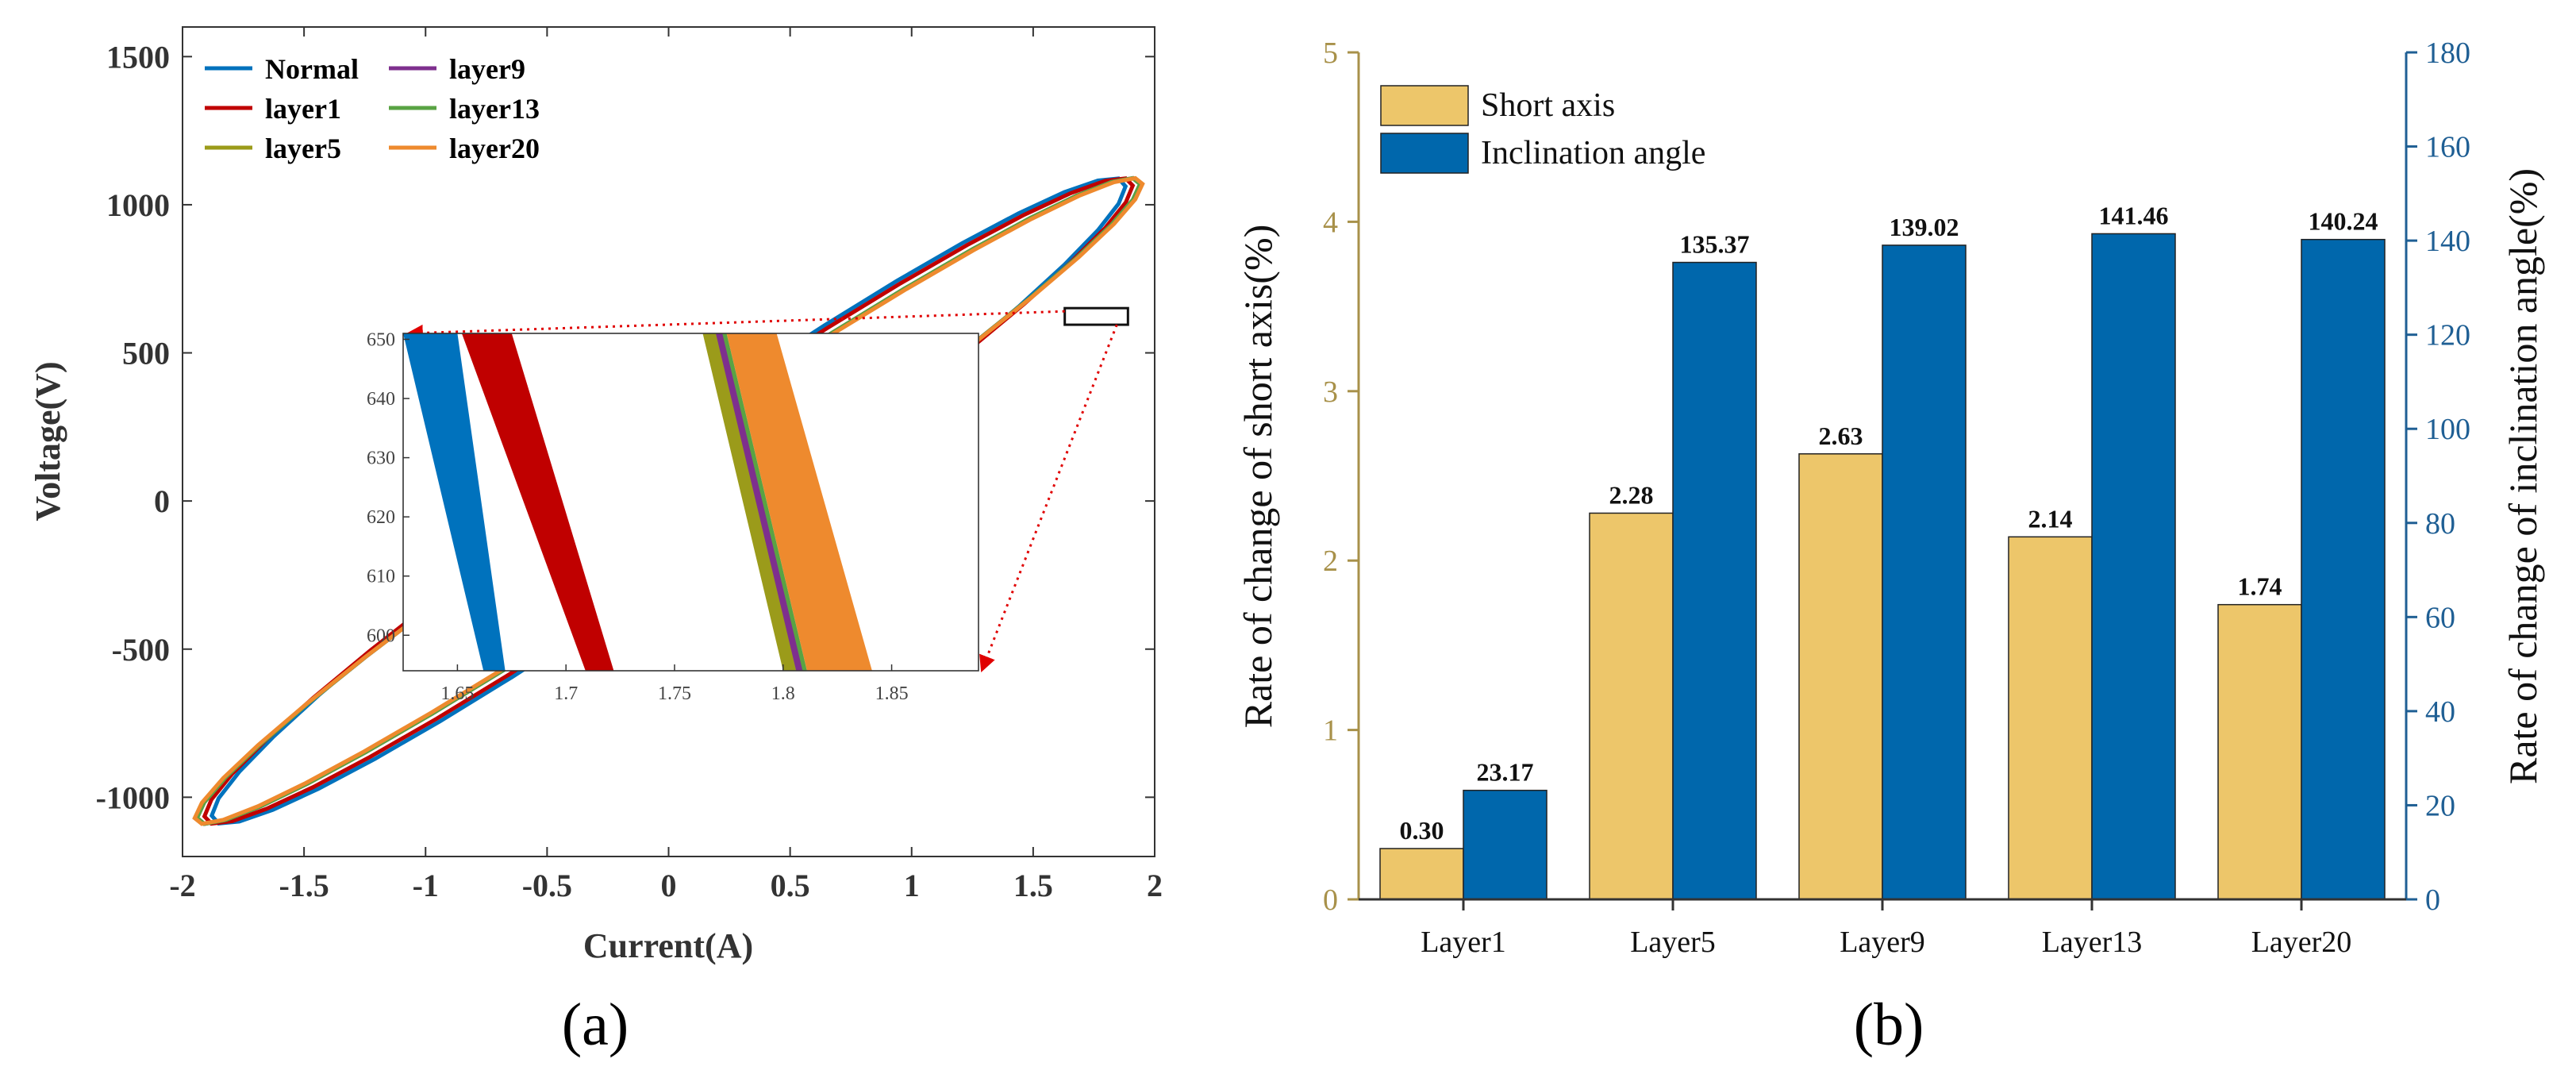  What do you see at coordinates (146, 353) in the screenshot?
I see `y-tick-label: 500` at bounding box center [146, 353].